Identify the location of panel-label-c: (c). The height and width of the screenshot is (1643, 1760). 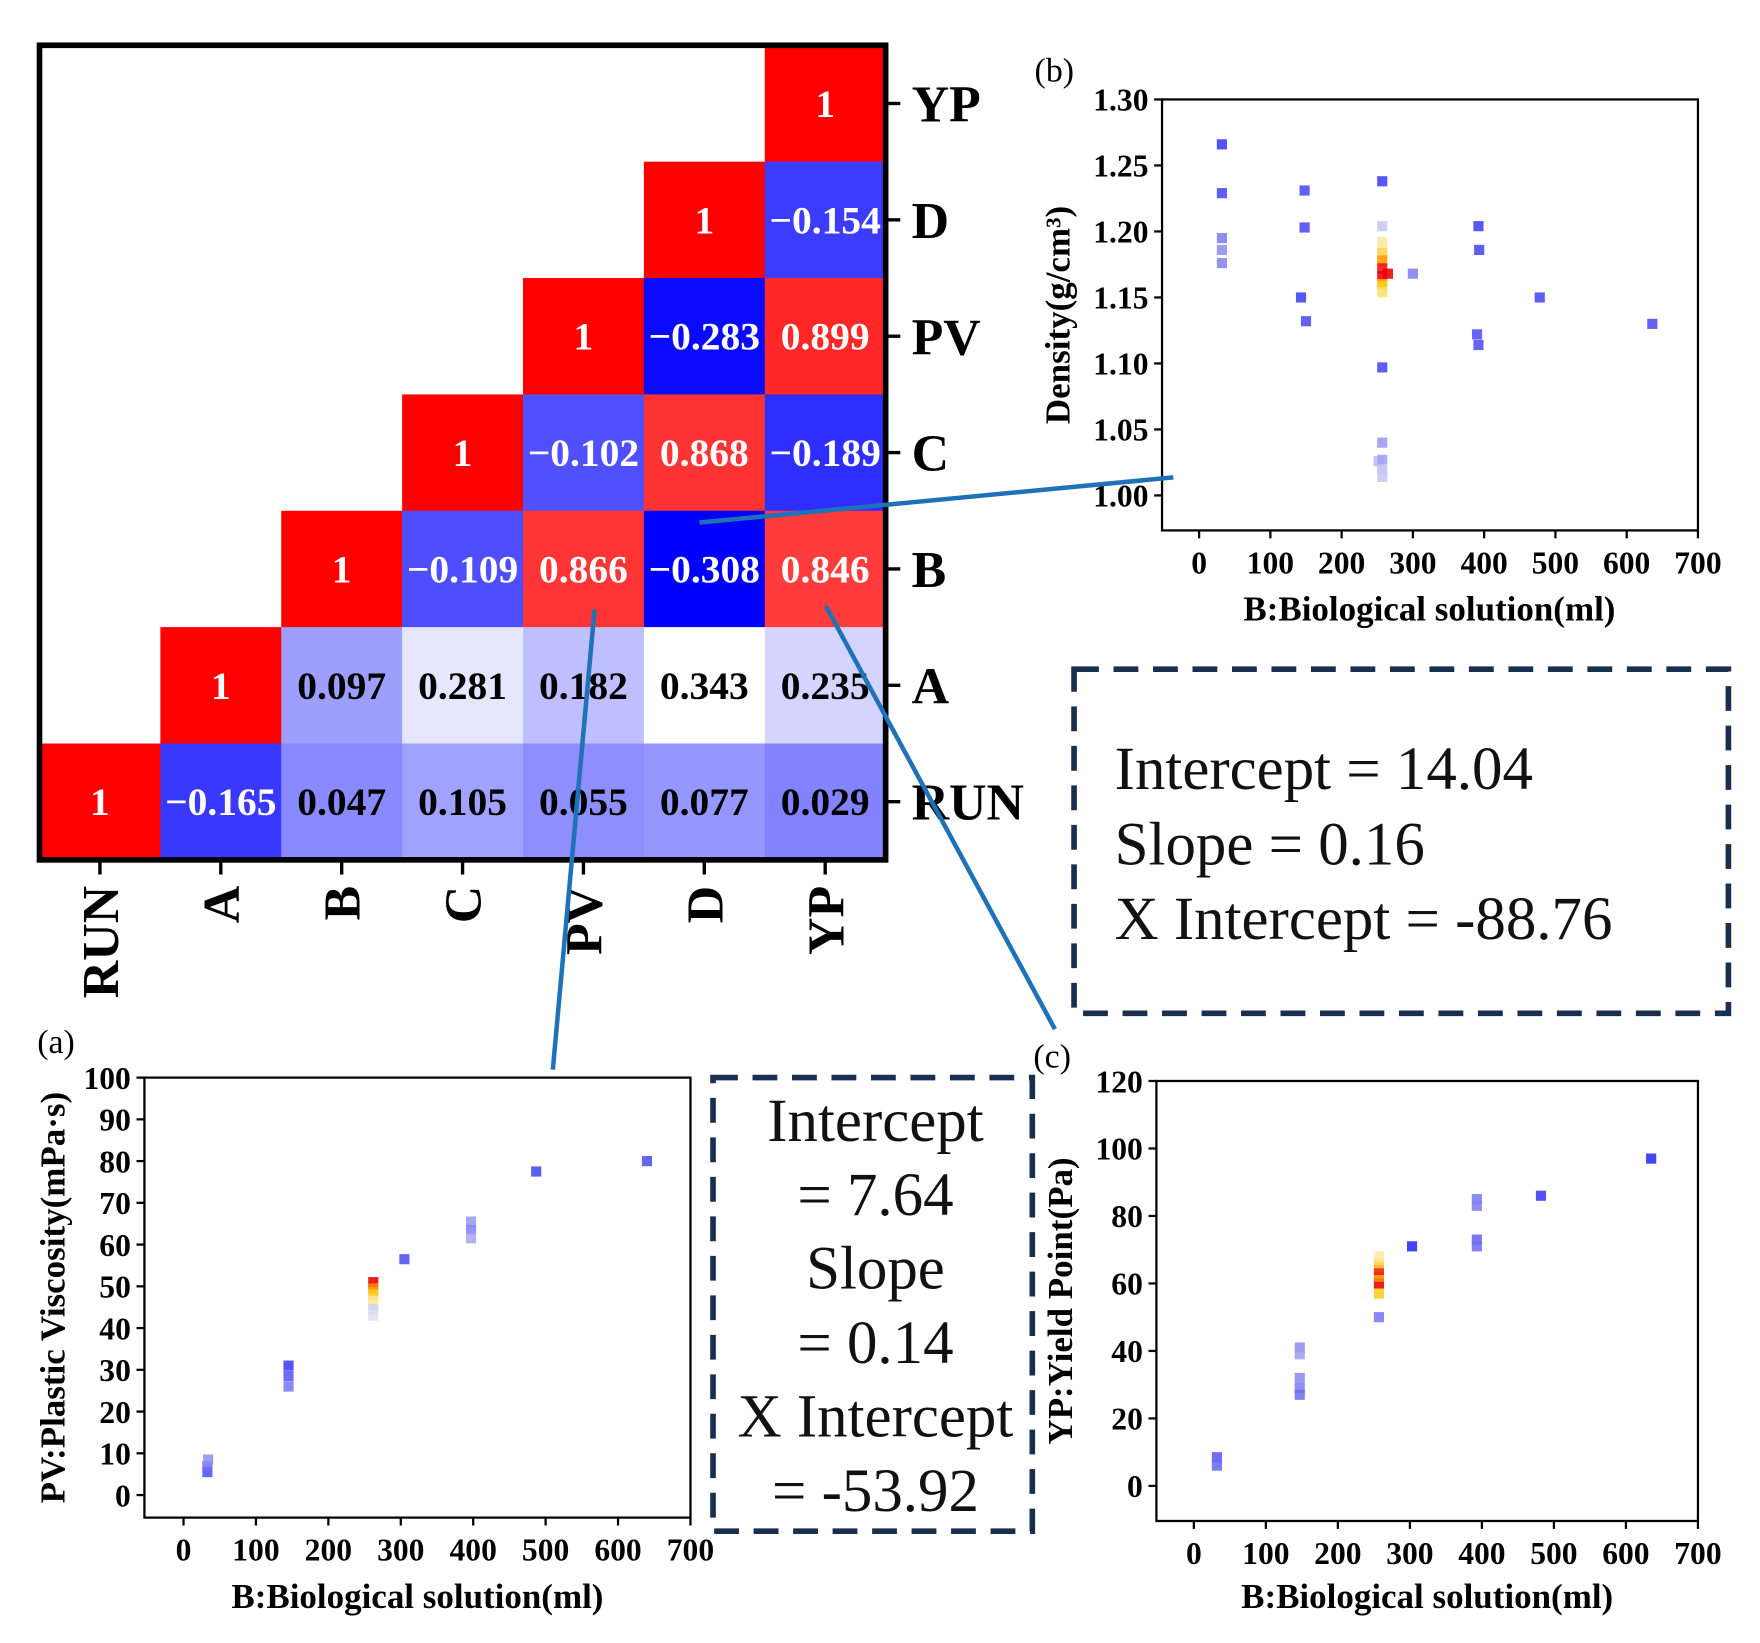
(1052, 1056).